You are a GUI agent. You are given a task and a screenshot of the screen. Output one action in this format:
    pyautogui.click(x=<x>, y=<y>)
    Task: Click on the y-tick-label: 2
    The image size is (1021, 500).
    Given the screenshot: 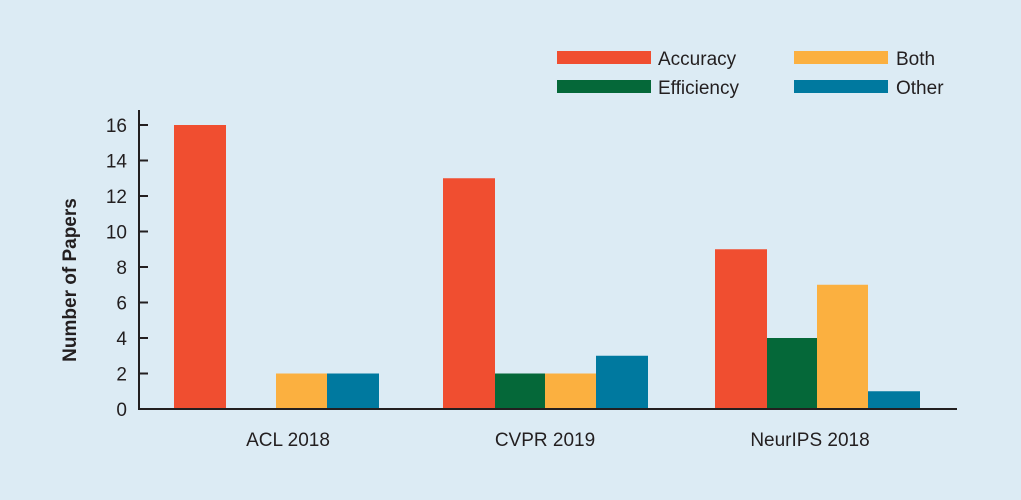 What is the action you would take?
    pyautogui.click(x=121, y=375)
    